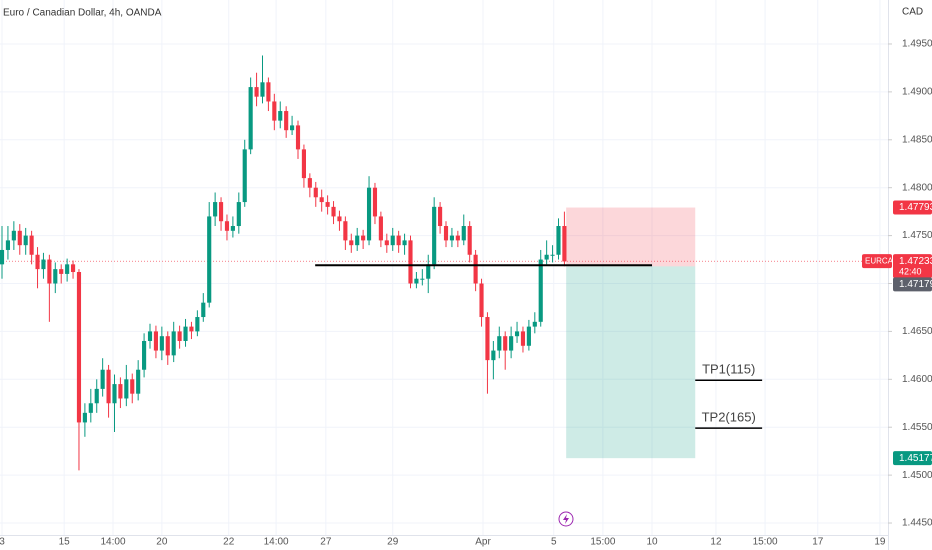 The image size is (932, 550). Describe the element at coordinates (729, 417) in the screenshot. I see `tp-label: TP2(165)` at that location.